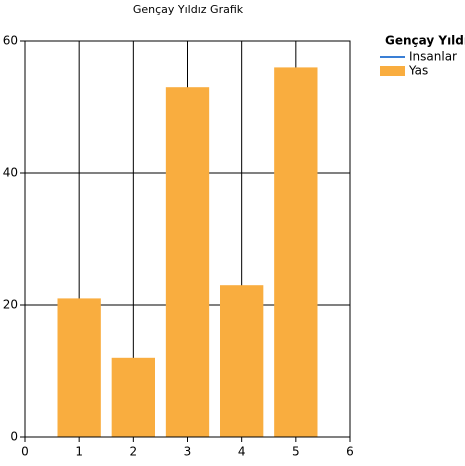 The image size is (465, 466). What do you see at coordinates (25, 452) in the screenshot?
I see `x-tick-label: 0` at bounding box center [25, 452].